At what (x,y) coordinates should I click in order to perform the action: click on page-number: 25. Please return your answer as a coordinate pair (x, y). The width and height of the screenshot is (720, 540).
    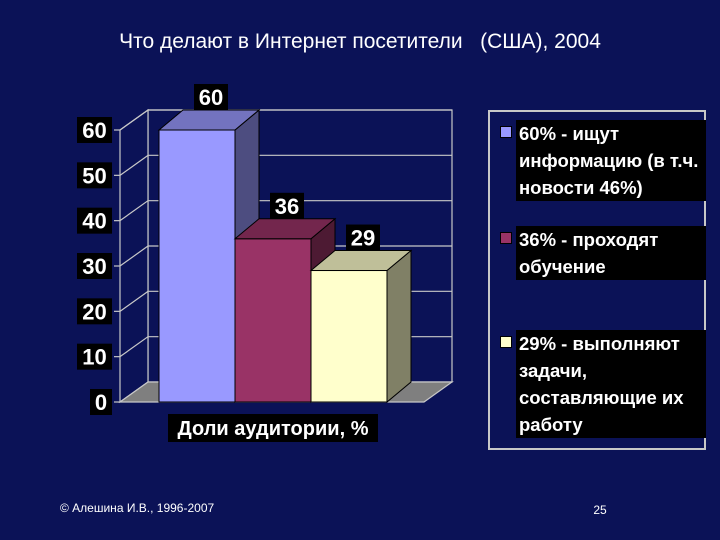
    Looking at the image, I should click on (600, 510).